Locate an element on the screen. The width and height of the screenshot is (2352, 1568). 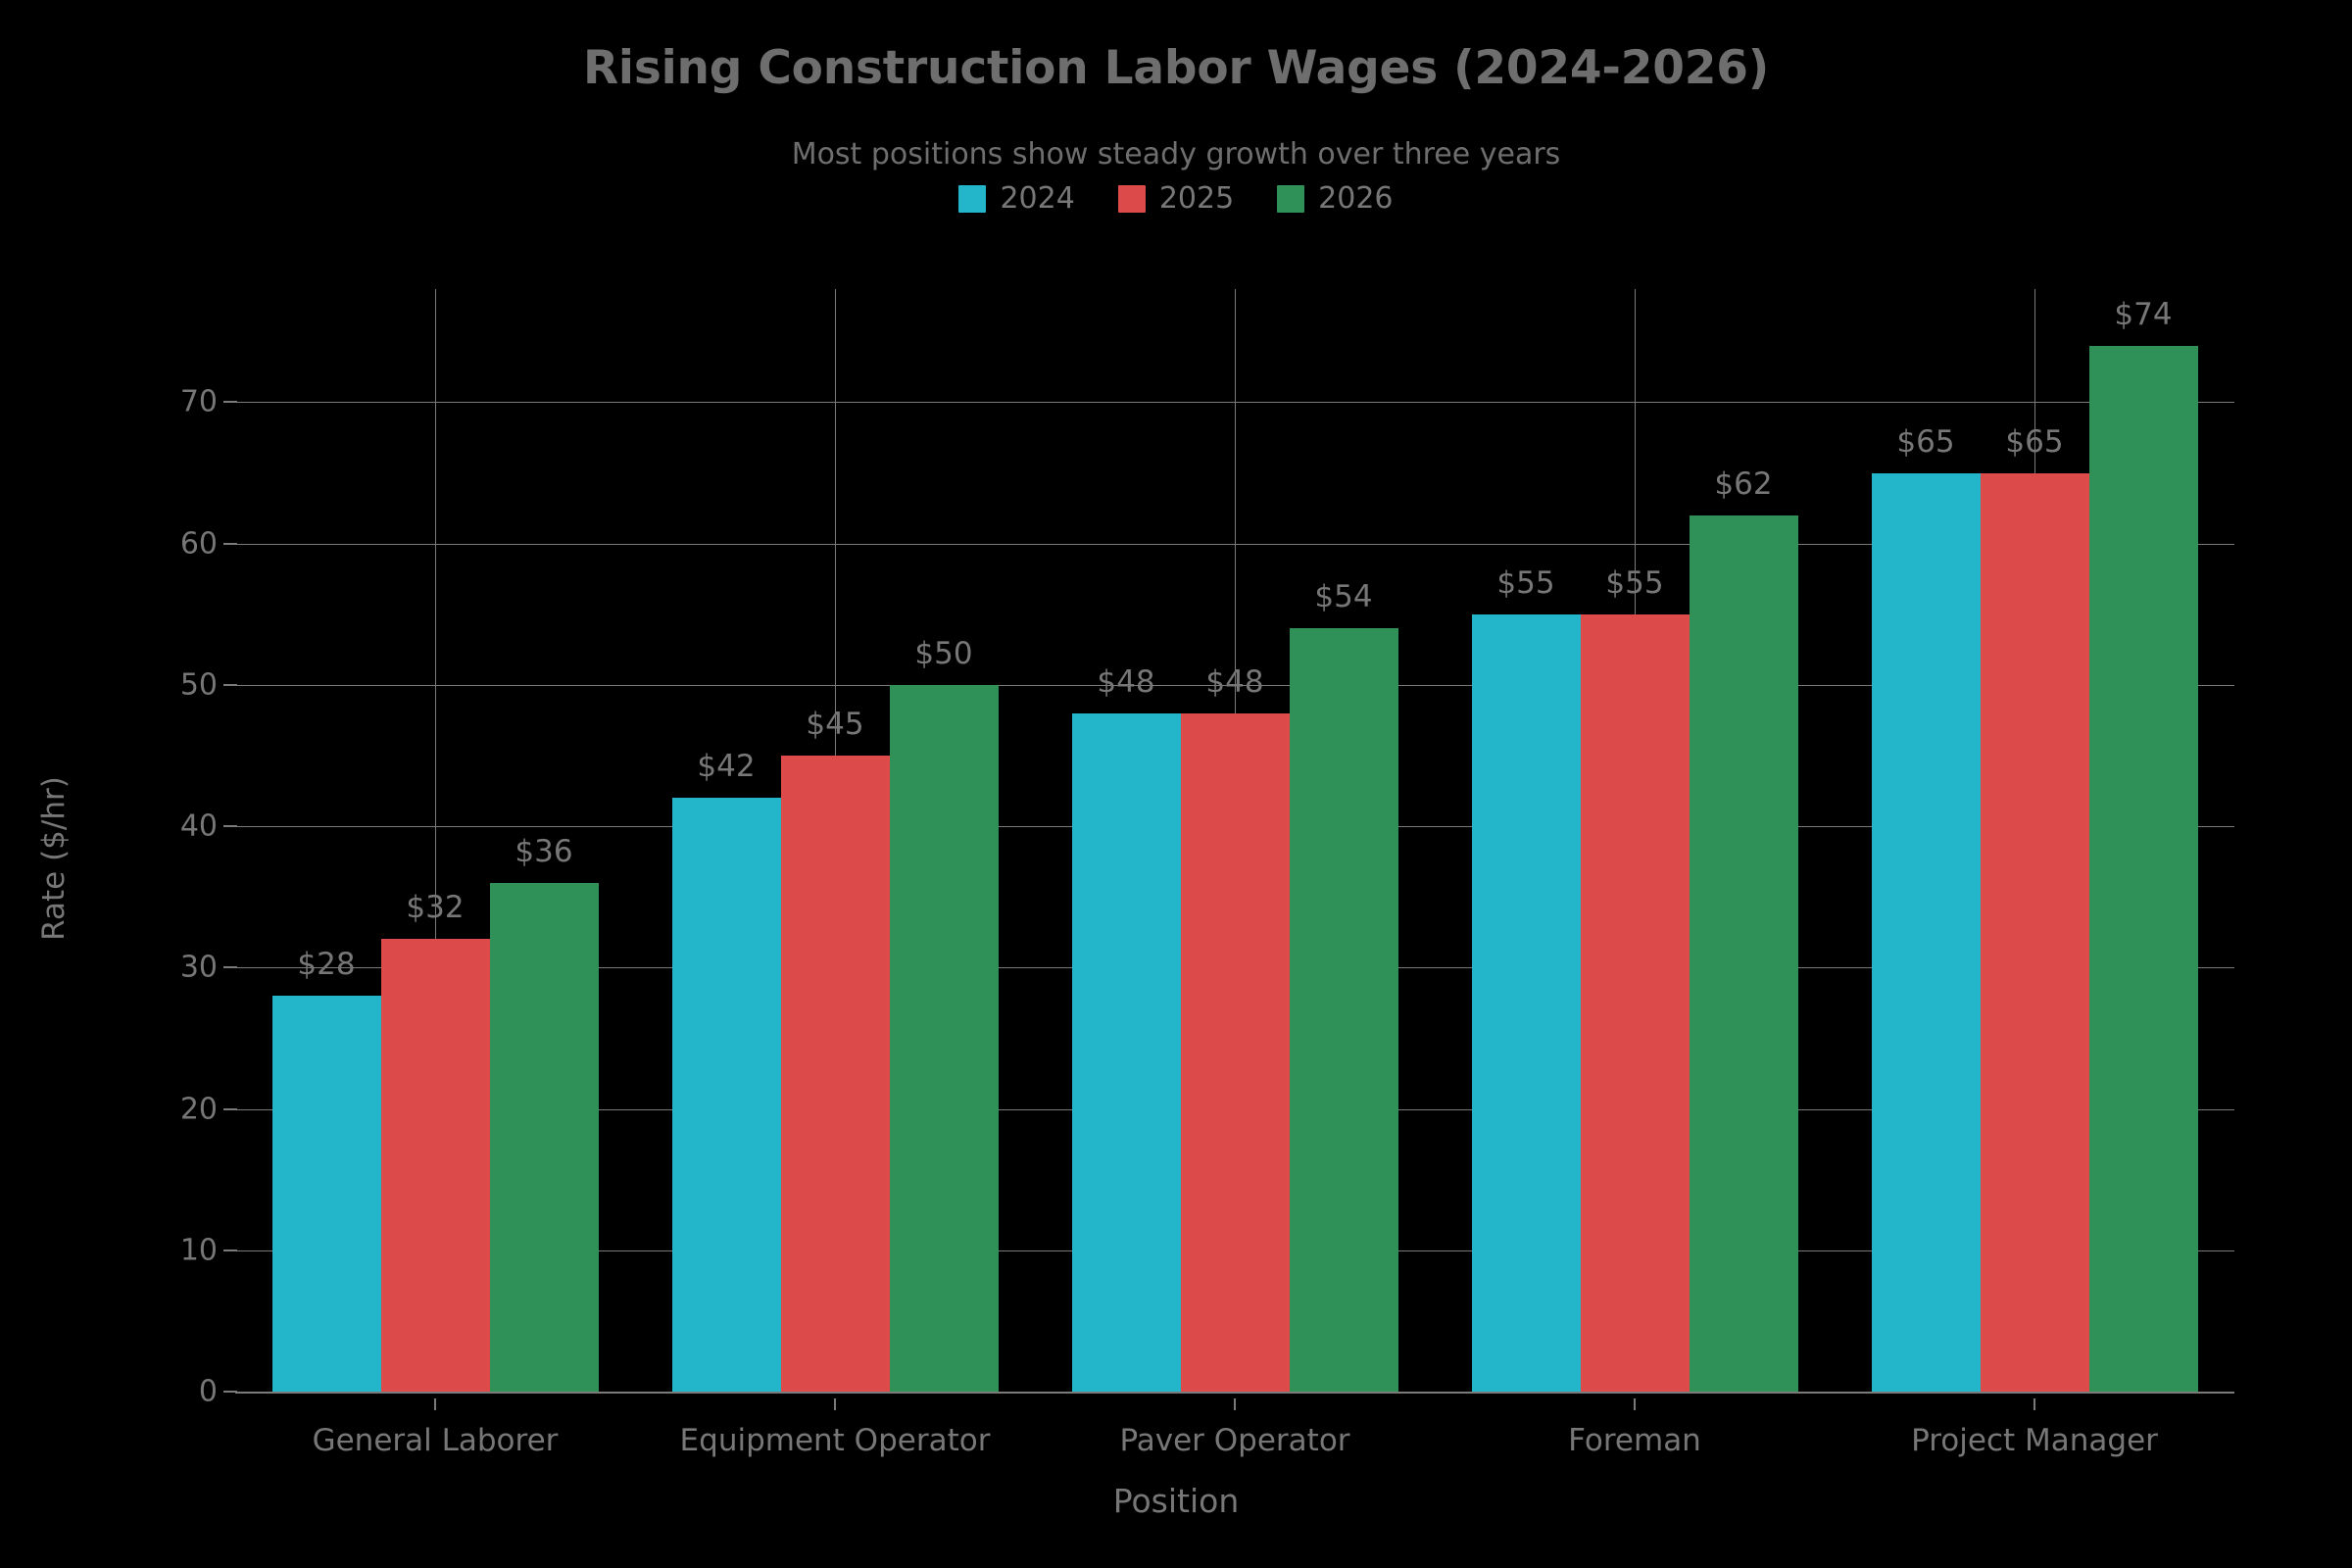
legend-item-2025: 2025 is located at coordinates (1176, 198).